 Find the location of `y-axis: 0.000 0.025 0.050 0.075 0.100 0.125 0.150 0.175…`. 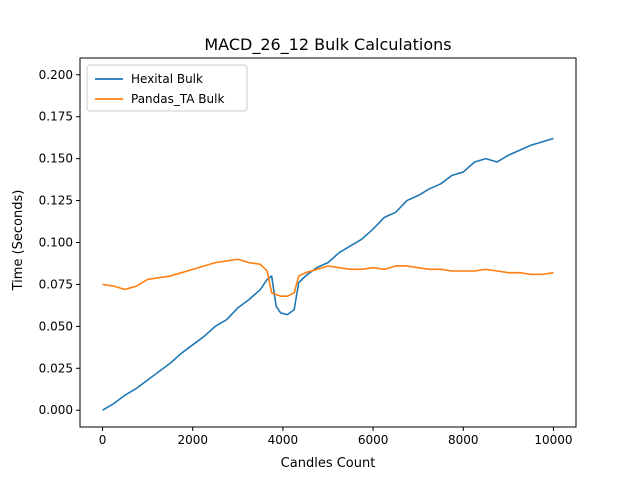

y-axis: 0.000 0.025 0.050 0.075 0.100 0.125 0.150 0.175… is located at coordinates (59, 242).